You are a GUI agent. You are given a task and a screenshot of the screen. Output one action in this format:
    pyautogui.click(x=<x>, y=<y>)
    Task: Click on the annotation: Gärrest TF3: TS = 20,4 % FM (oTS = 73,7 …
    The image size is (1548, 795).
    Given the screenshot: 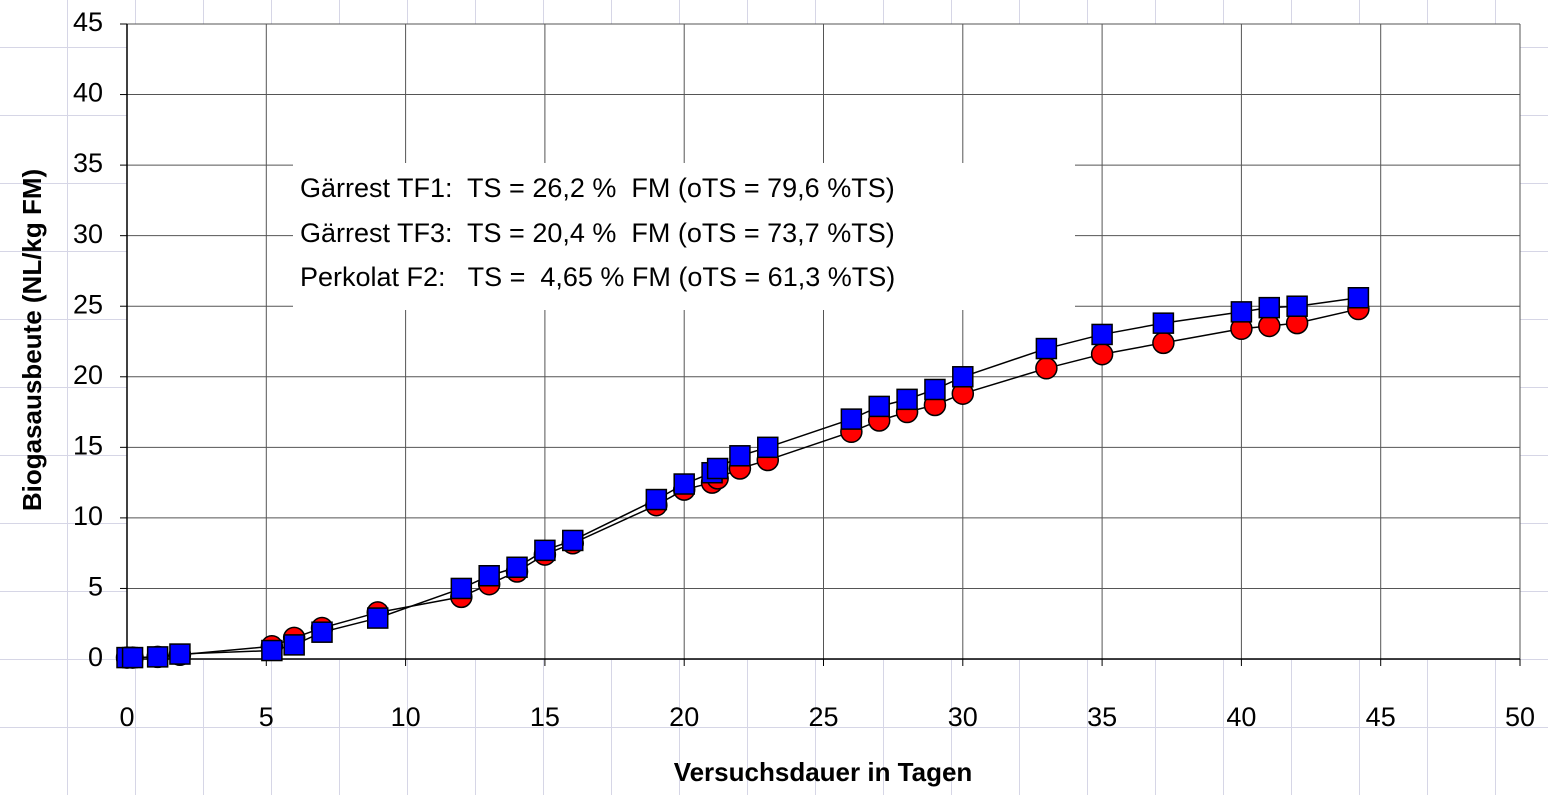 What is the action you would take?
    pyautogui.click(x=597, y=233)
    